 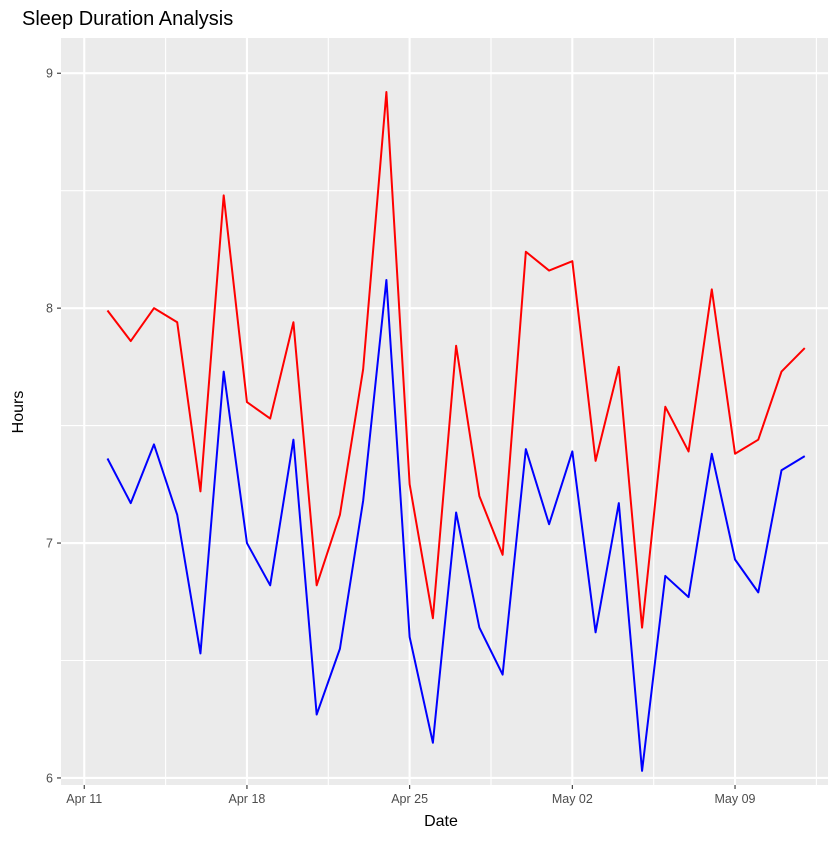 I want to click on y-axis-title: Hours, so click(x=18, y=412).